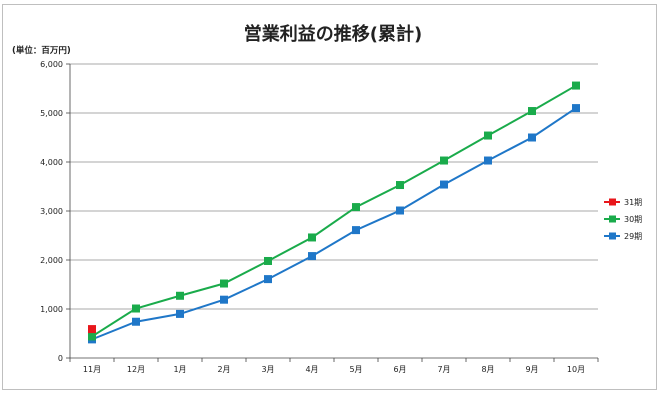 This screenshot has height=394, width=667. What do you see at coordinates (633, 202) in the screenshot?
I see `legend-label: 31期` at bounding box center [633, 202].